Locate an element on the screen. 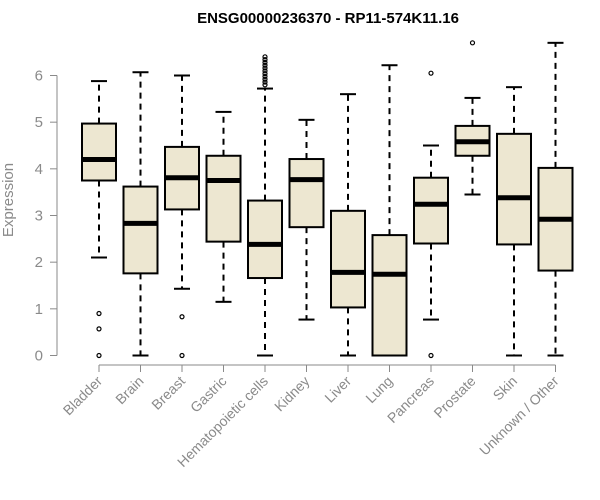 This screenshot has width=600, height=500. box-kidney is located at coordinates (306, 219).